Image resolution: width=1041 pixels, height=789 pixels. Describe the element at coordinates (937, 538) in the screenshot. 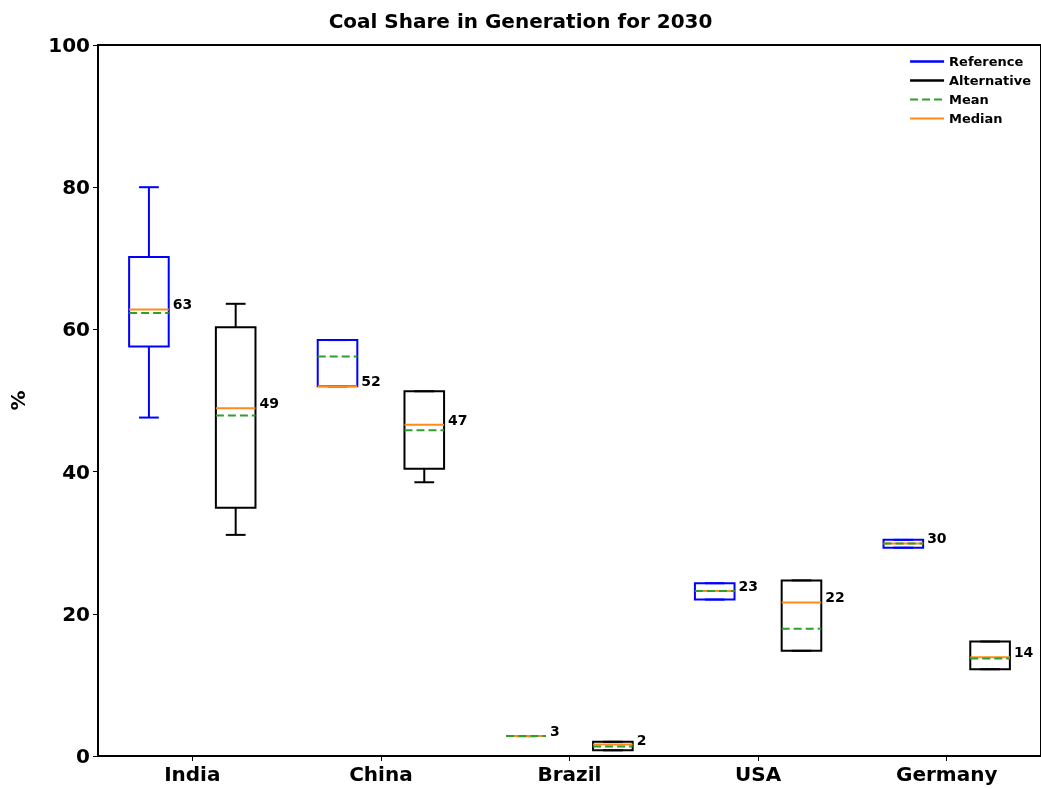

I see `text: 30` at that location.